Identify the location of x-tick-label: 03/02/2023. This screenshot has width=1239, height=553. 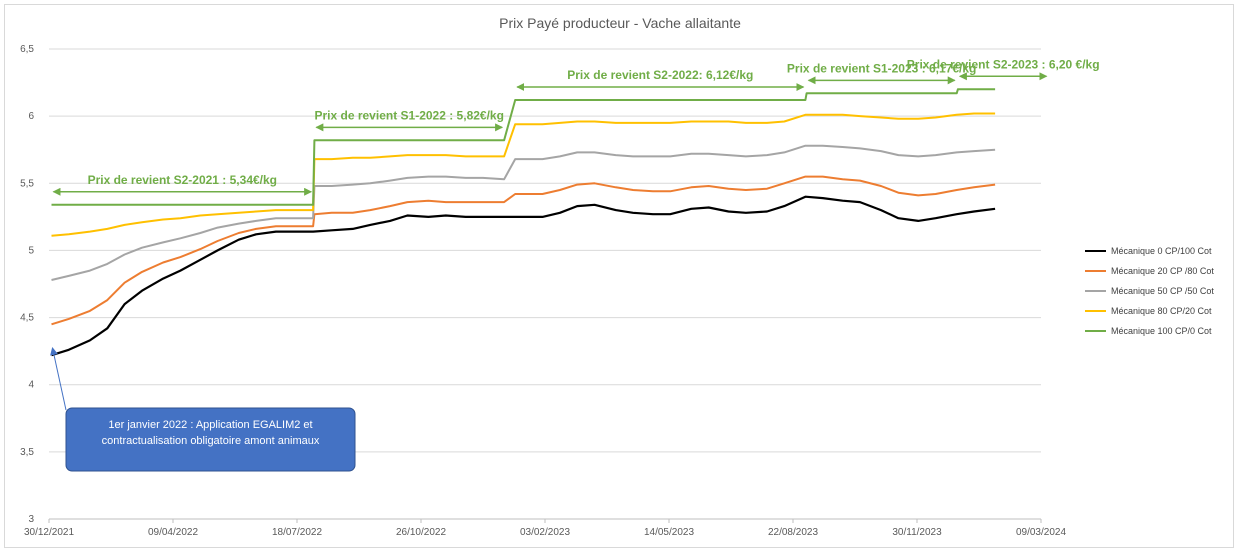
(545, 532).